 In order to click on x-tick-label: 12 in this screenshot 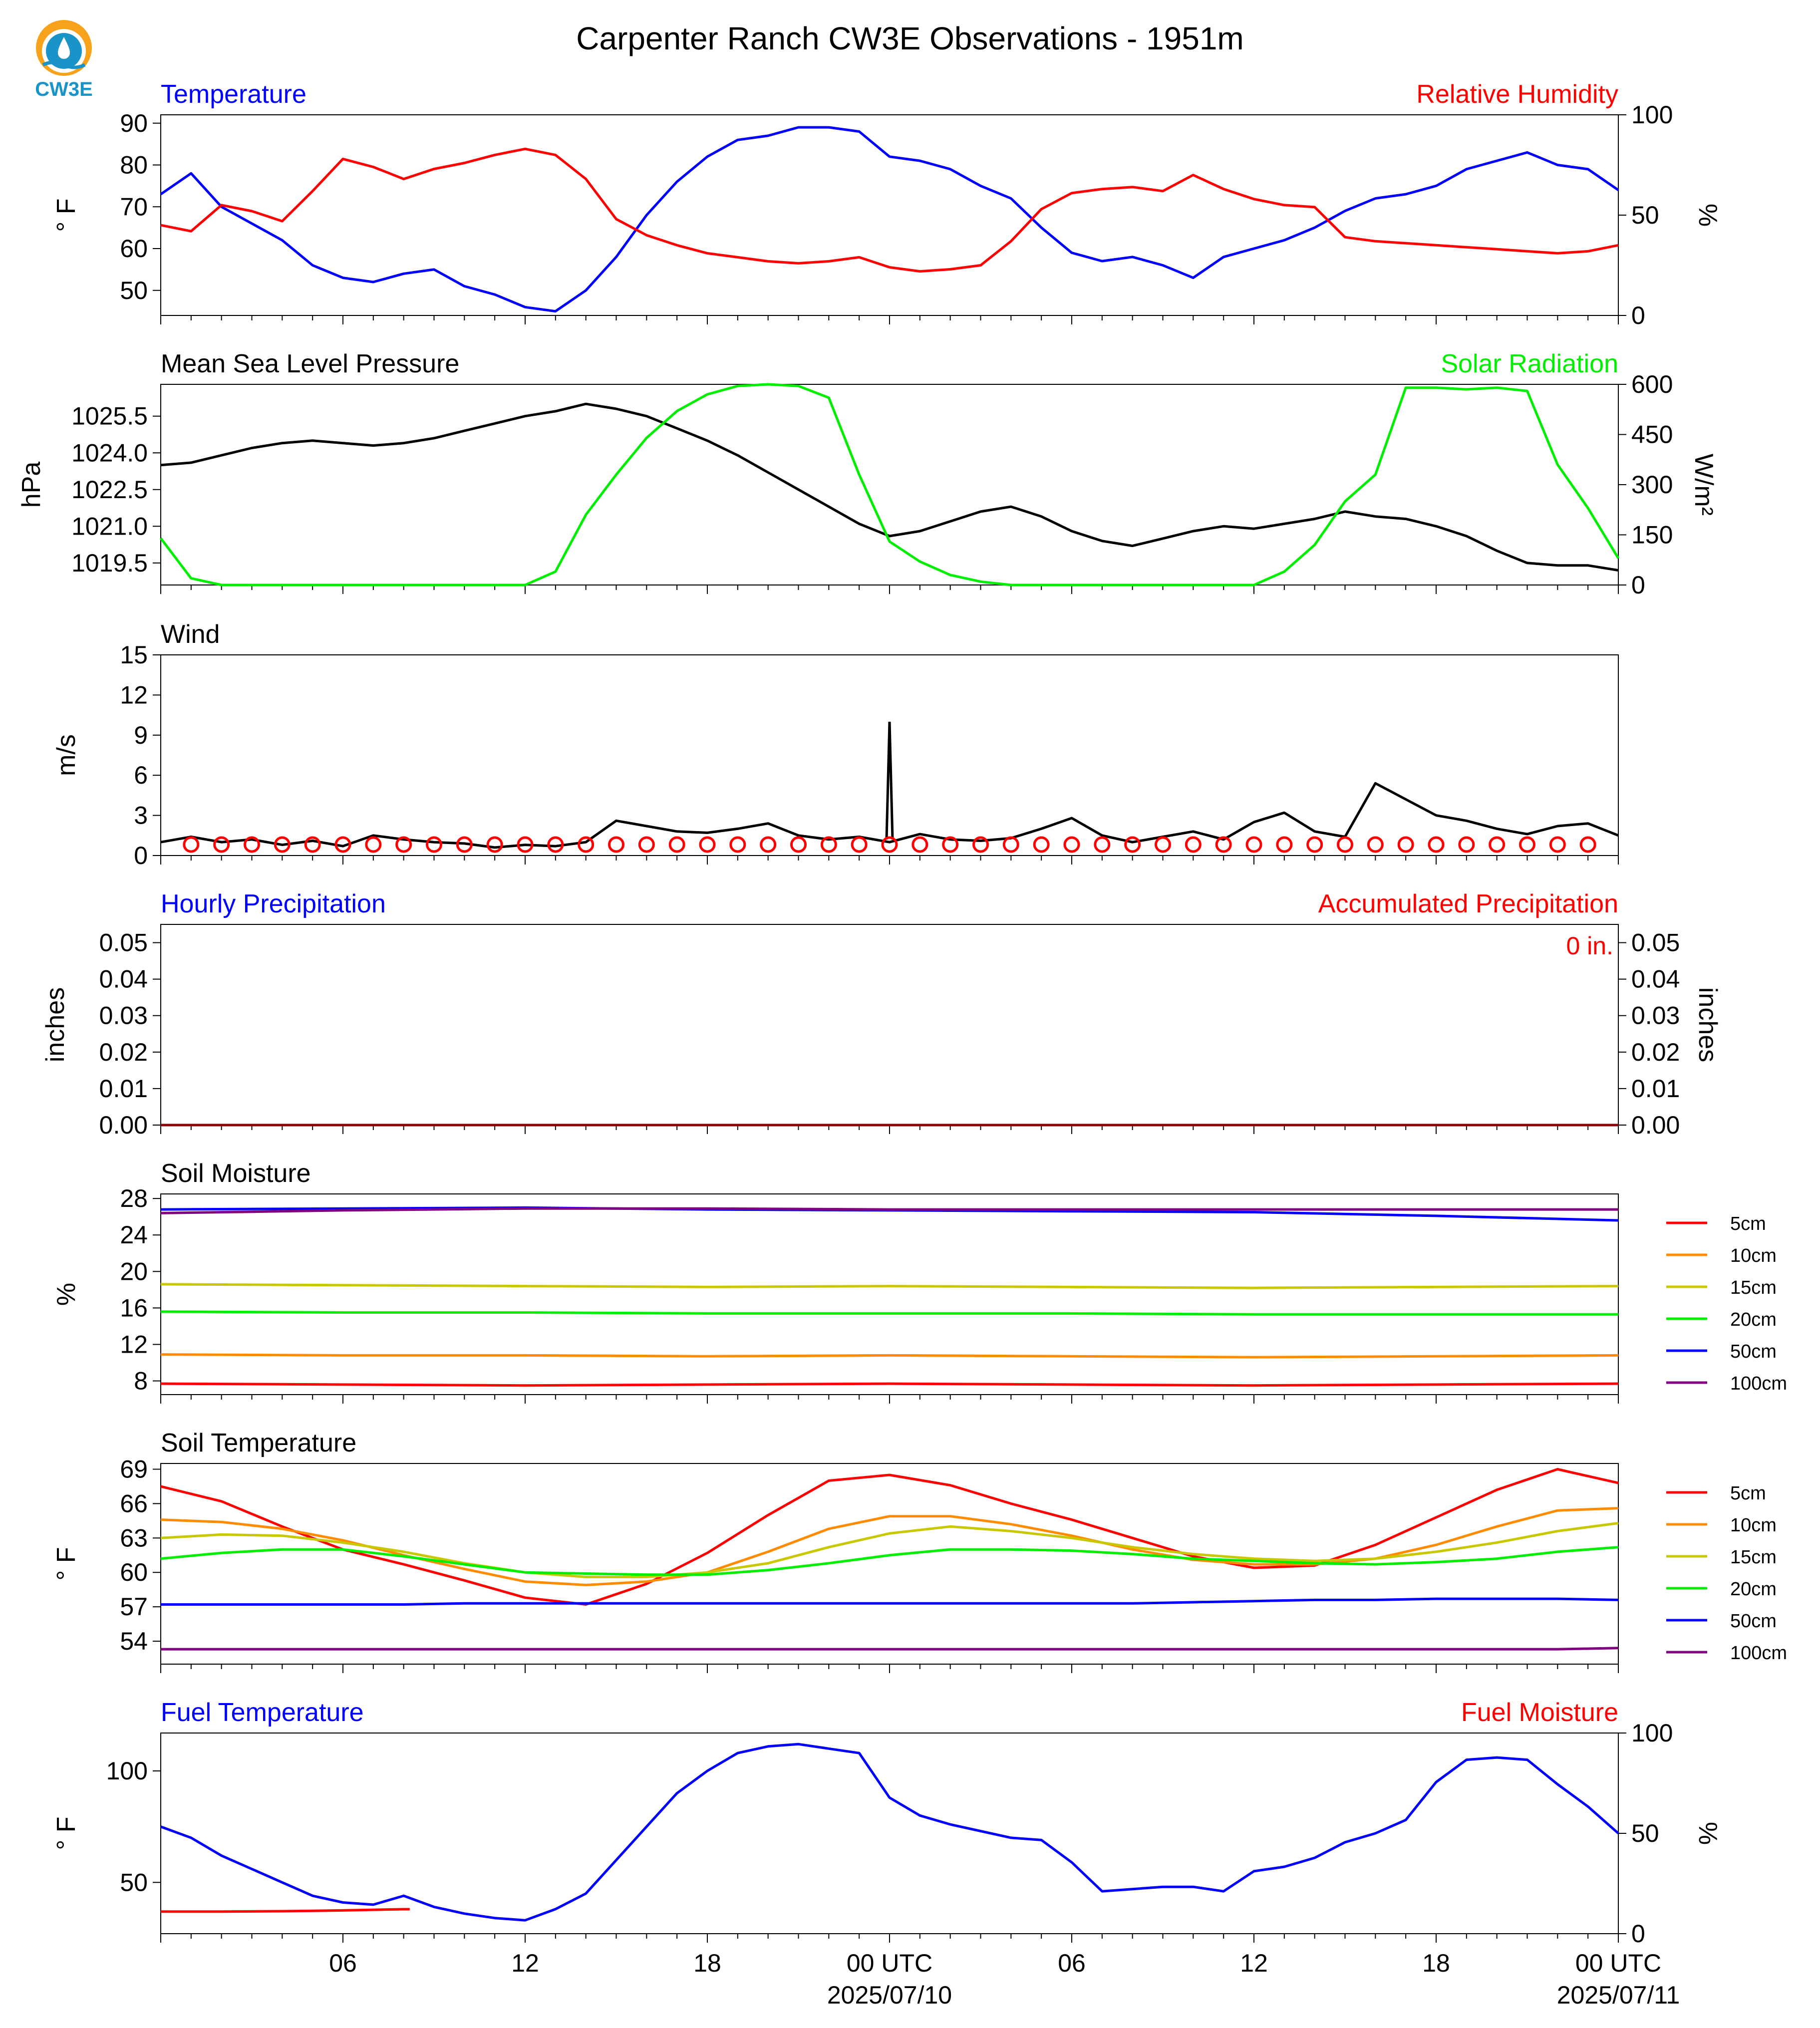, I will do `click(1254, 1963)`.